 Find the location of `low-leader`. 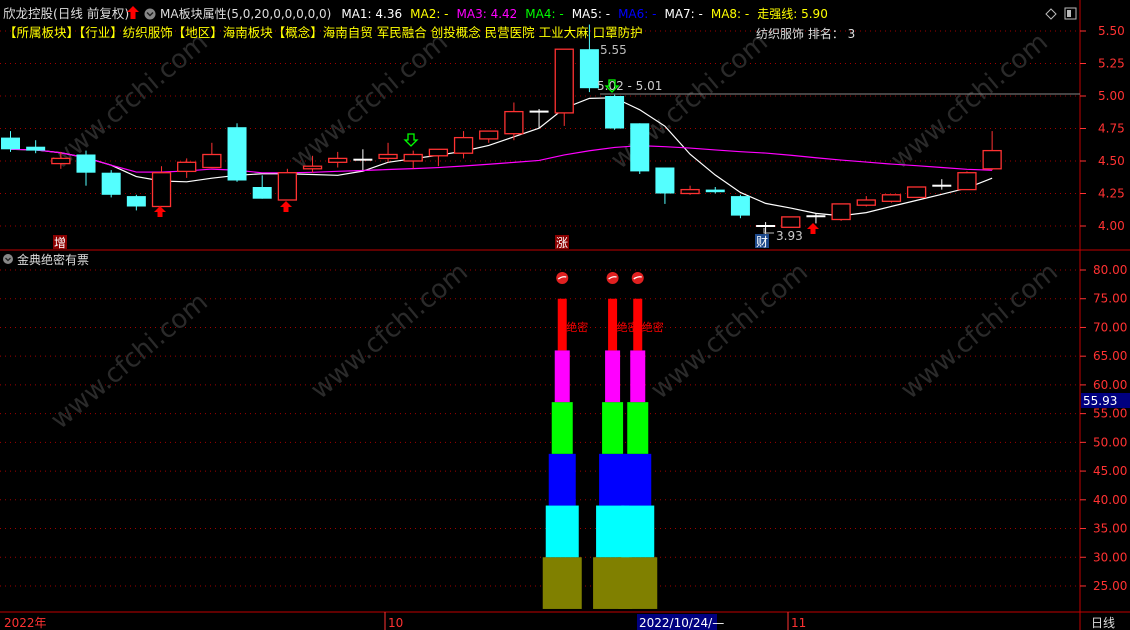

low-leader is located at coordinates (768, 231).